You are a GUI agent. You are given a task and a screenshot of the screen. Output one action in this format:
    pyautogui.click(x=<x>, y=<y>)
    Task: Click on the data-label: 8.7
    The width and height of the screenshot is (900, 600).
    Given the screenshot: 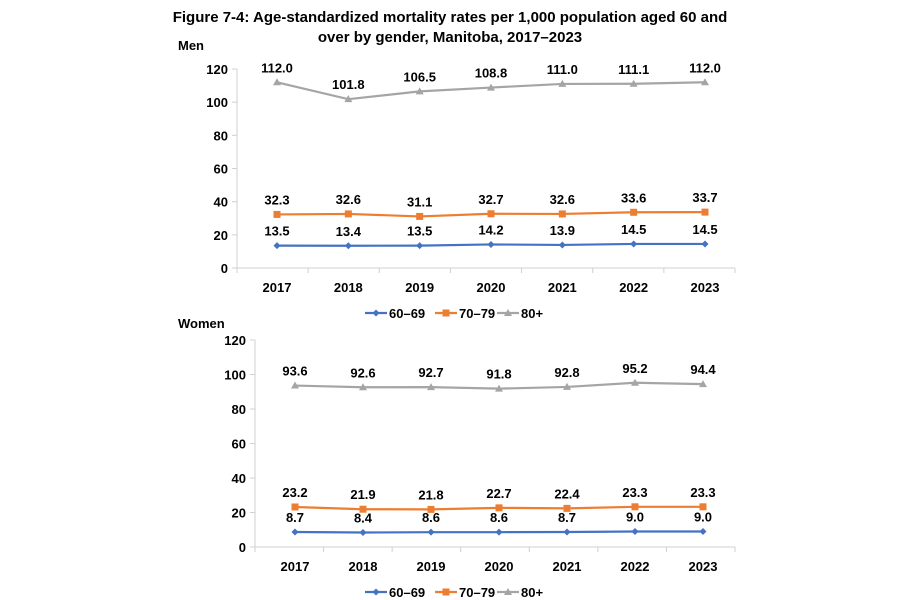 What is the action you would take?
    pyautogui.click(x=567, y=517)
    